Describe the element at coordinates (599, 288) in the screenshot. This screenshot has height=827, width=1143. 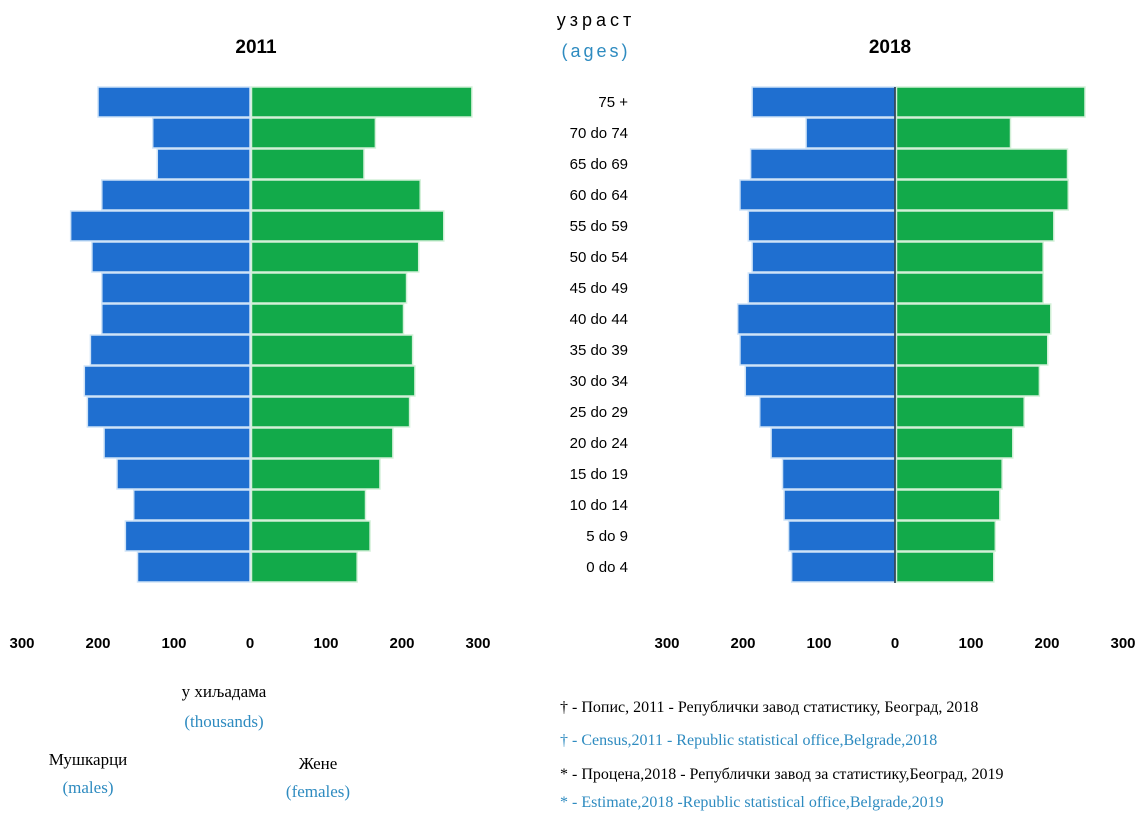
I see `age-group-label: 45 do 49` at that location.